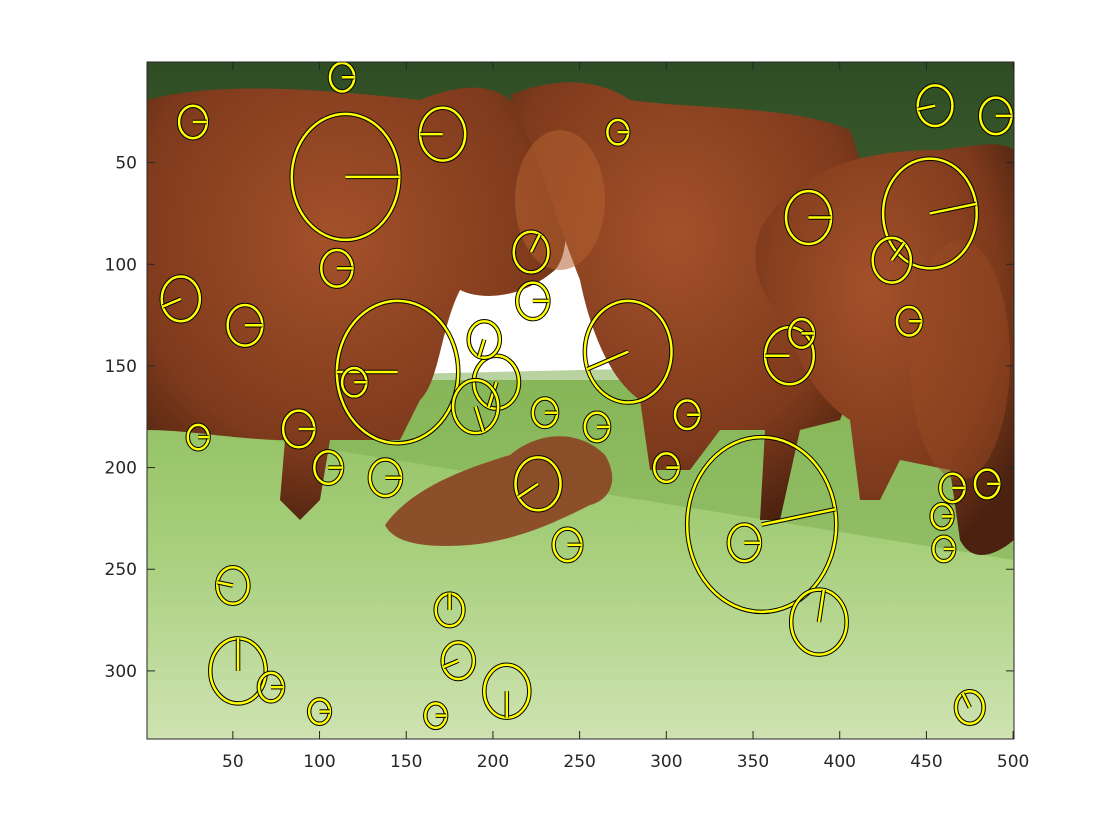  I want to click on y-tick-label: 50, so click(126, 164).